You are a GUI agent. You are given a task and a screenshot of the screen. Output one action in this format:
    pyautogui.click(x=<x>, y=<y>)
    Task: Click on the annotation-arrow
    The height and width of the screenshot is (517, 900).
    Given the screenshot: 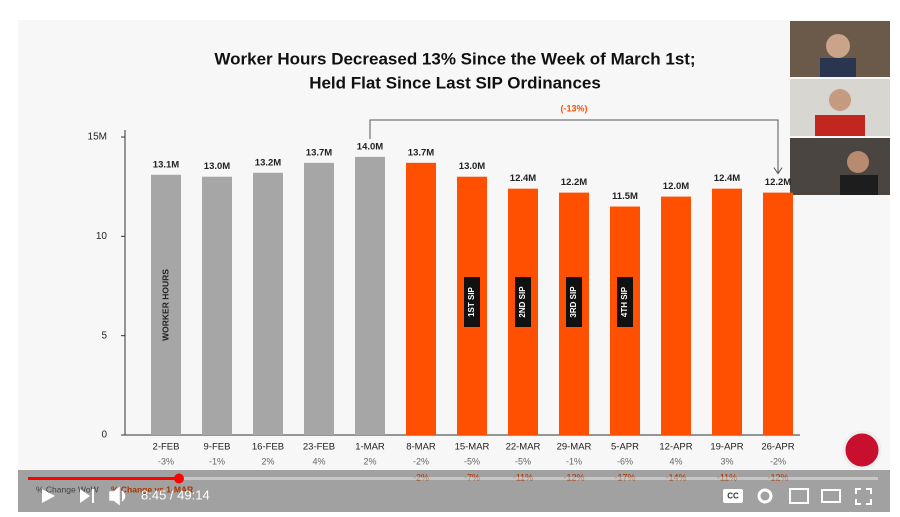 What is the action you would take?
    pyautogui.click(x=778, y=171)
    